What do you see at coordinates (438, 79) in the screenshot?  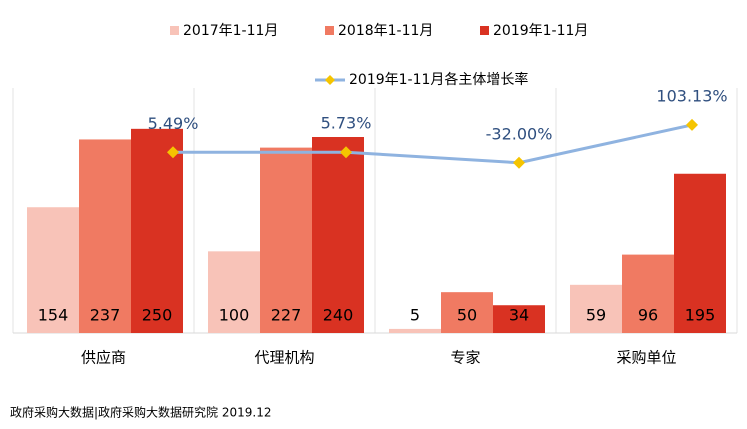 I see `legend-label: 2019年1-11月各主体增长率` at bounding box center [438, 79].